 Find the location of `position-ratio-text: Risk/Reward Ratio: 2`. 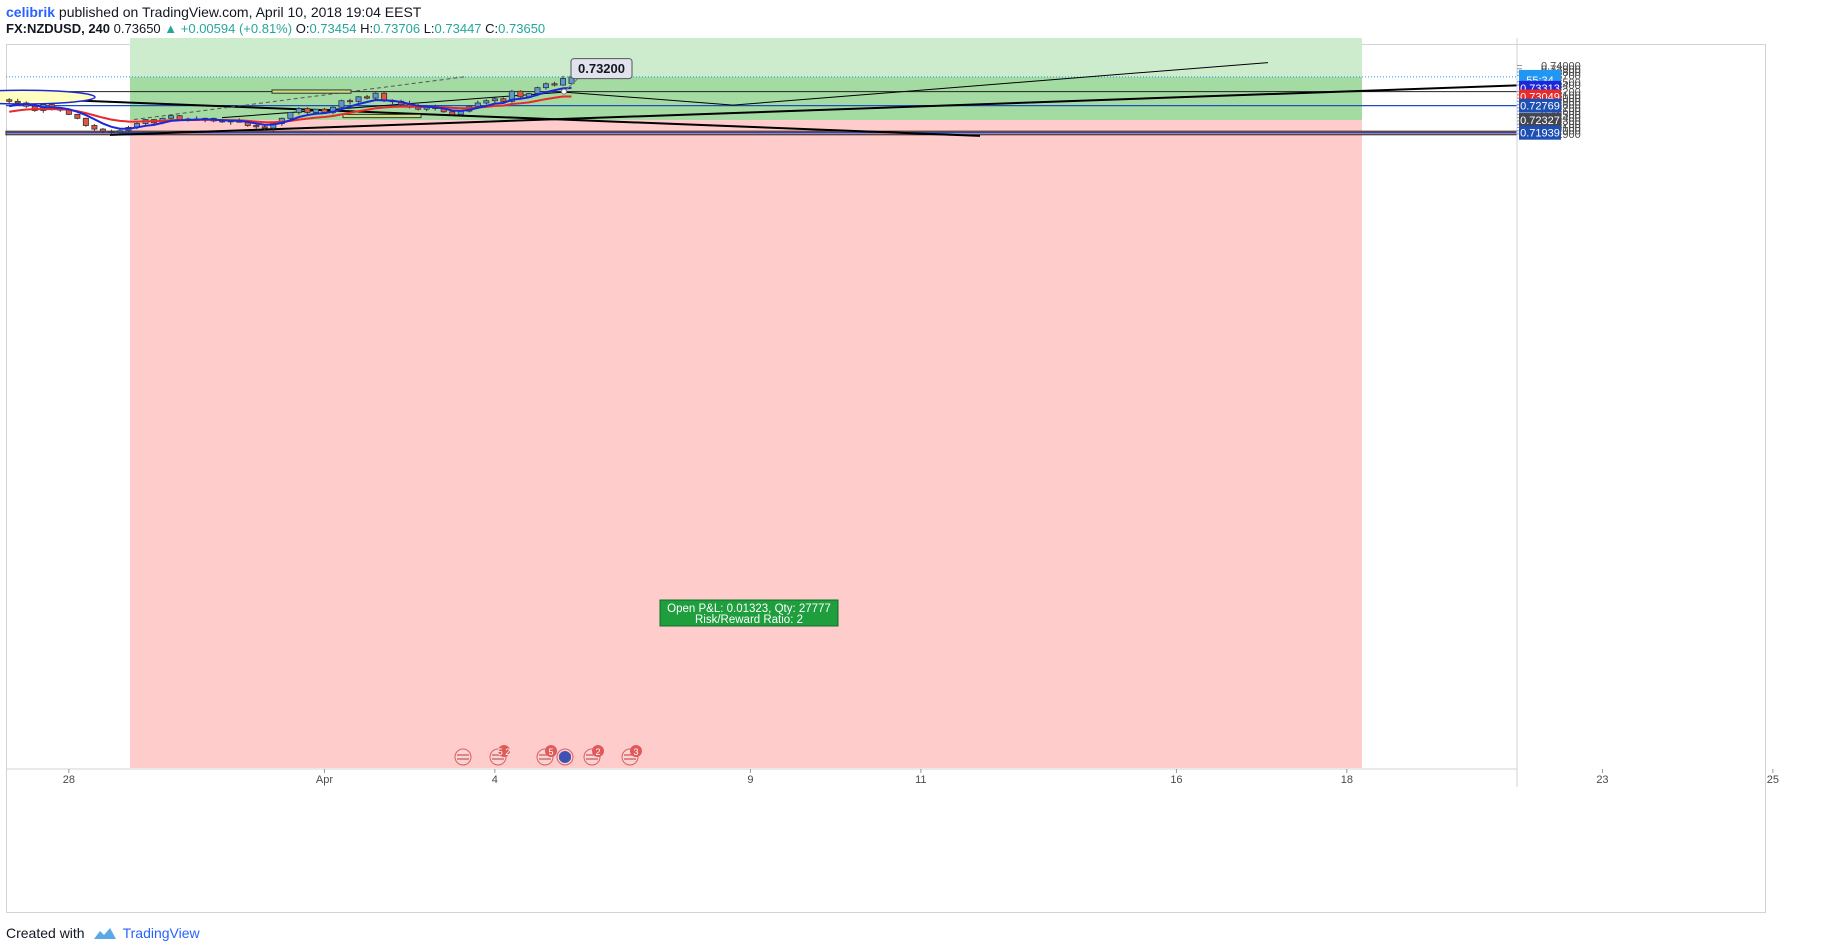

position-ratio-text: Risk/Reward Ratio: 2 is located at coordinates (749, 620).